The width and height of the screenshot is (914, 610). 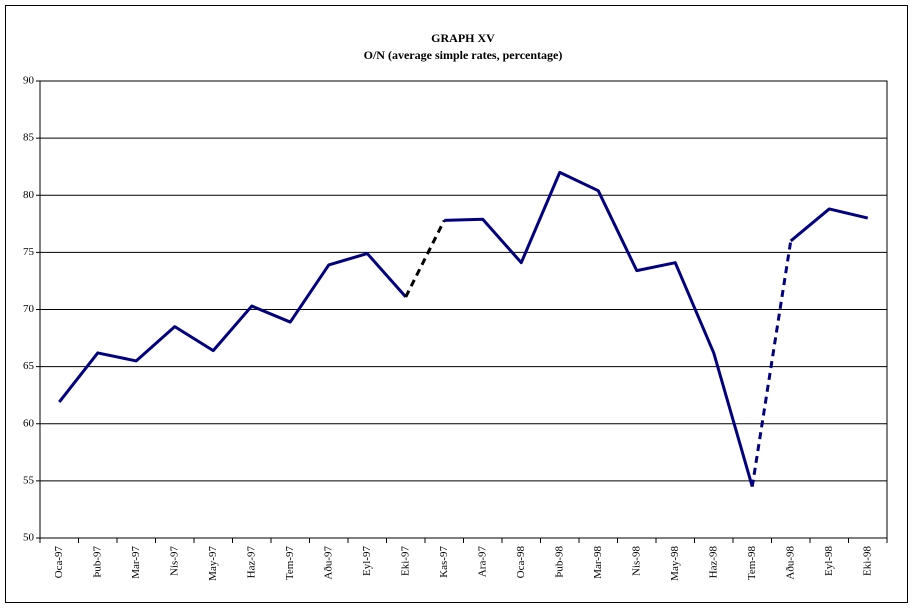 I want to click on y-tick-label: 90, so click(x=29, y=81).